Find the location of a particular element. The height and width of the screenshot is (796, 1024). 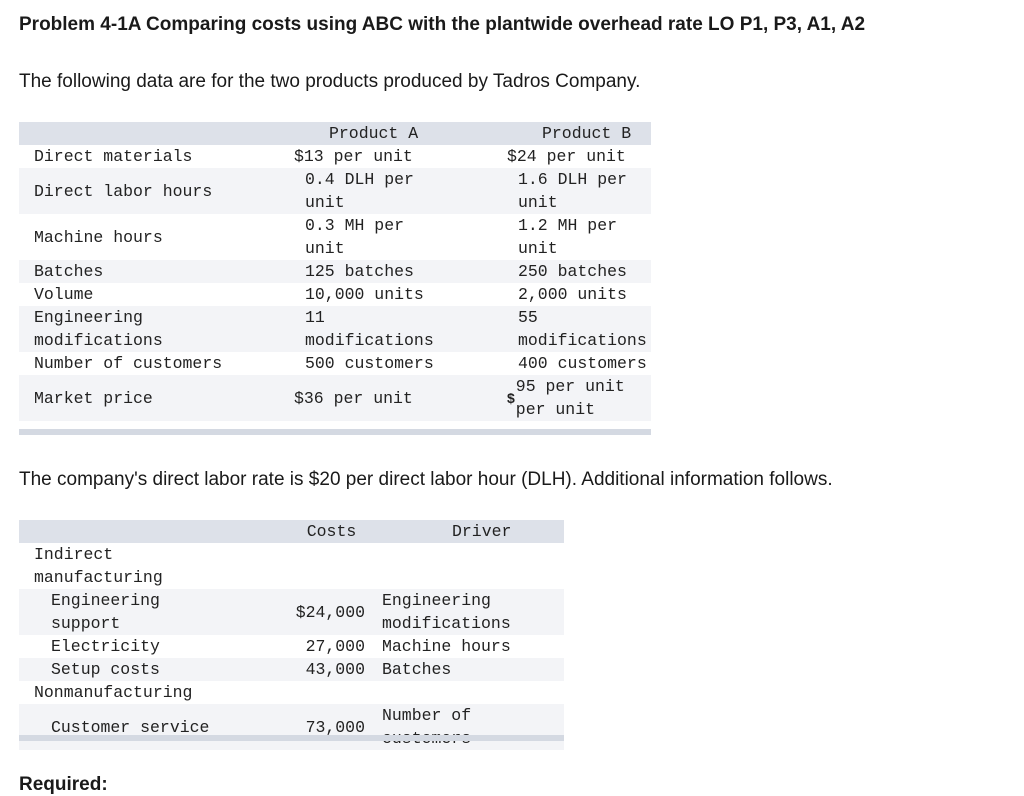

section-row: Indirect manufacturing is located at coordinates (291, 566).